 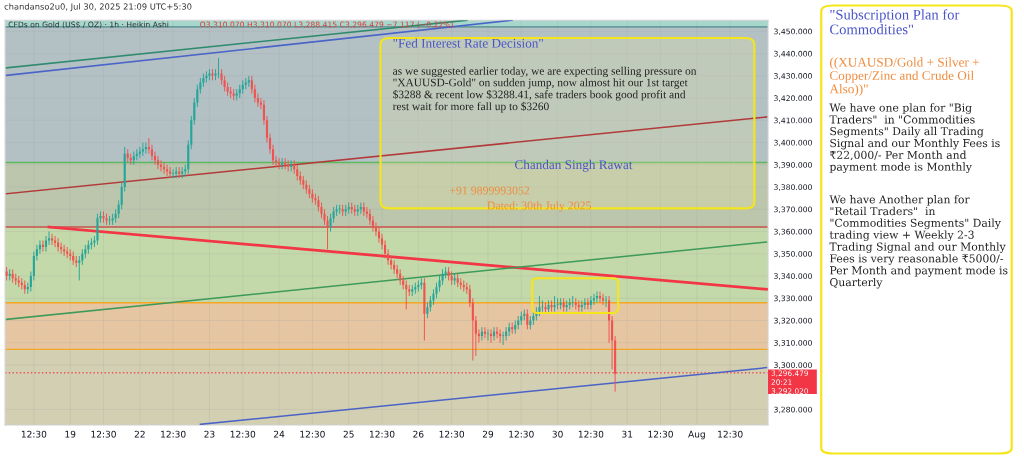 I want to click on annotation: "Fed Interest Rate Decision", so click(x=468, y=43).